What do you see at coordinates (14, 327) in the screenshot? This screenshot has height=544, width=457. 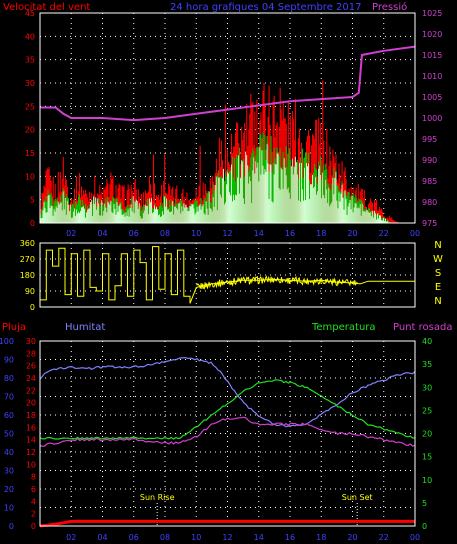 I see `rain-axis-title: Pluja` at bounding box center [14, 327].